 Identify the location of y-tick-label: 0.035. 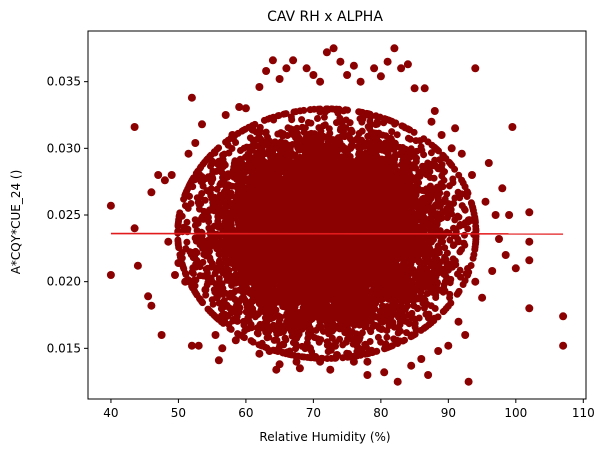
(64, 82).